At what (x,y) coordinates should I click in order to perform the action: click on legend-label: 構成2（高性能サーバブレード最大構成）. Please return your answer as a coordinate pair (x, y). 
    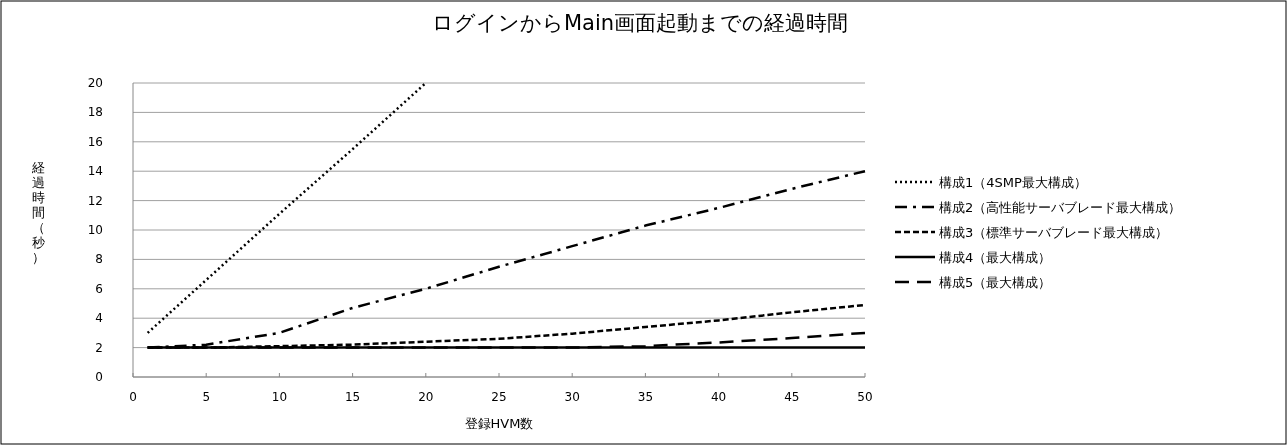
    Looking at the image, I should click on (1060, 207).